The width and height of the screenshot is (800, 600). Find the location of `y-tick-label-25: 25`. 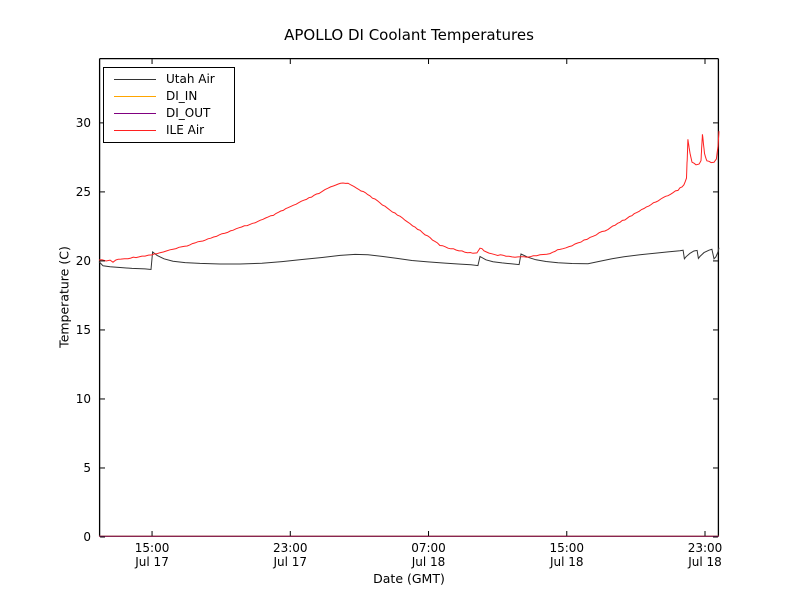

y-tick-label-25: 25 is located at coordinates (83, 191).